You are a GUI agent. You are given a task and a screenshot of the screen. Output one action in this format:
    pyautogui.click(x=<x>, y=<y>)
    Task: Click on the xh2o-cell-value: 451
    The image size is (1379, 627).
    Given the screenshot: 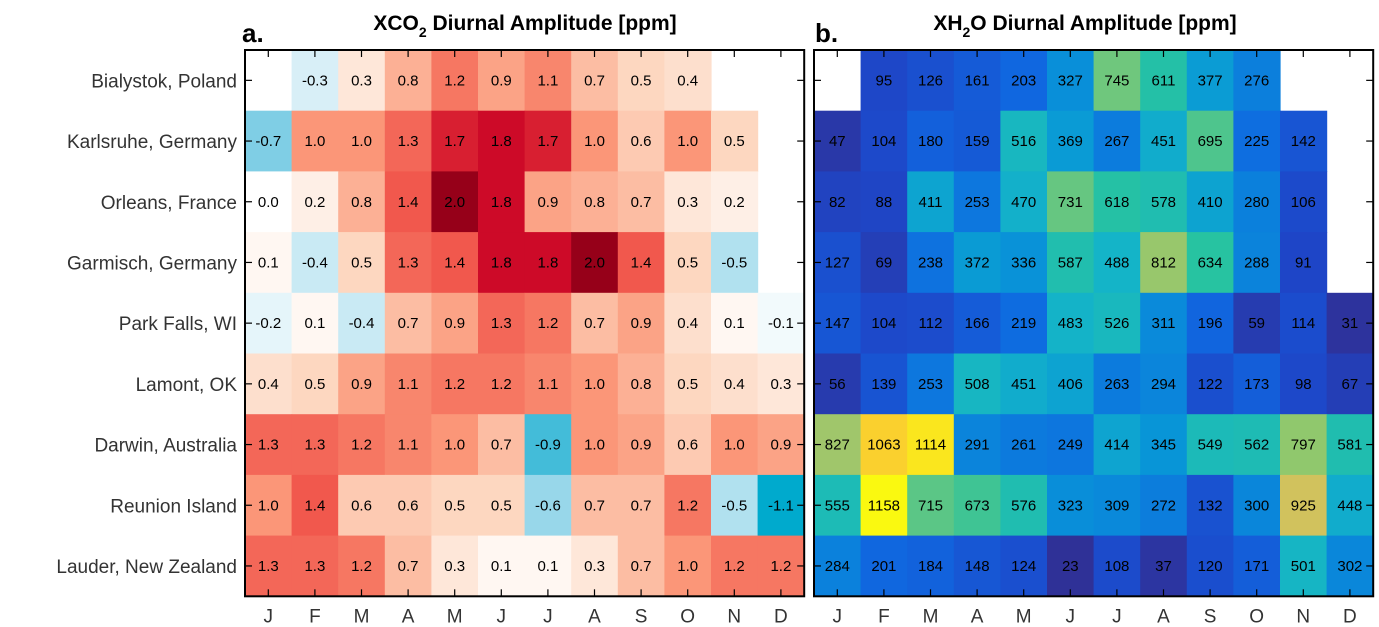 What is the action you would take?
    pyautogui.click(x=1163, y=141)
    